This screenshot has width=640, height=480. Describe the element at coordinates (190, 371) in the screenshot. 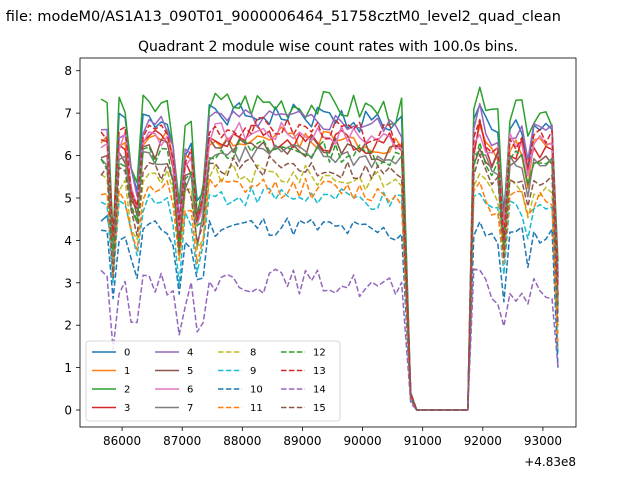

I see `legend-label-5: 5` at that location.